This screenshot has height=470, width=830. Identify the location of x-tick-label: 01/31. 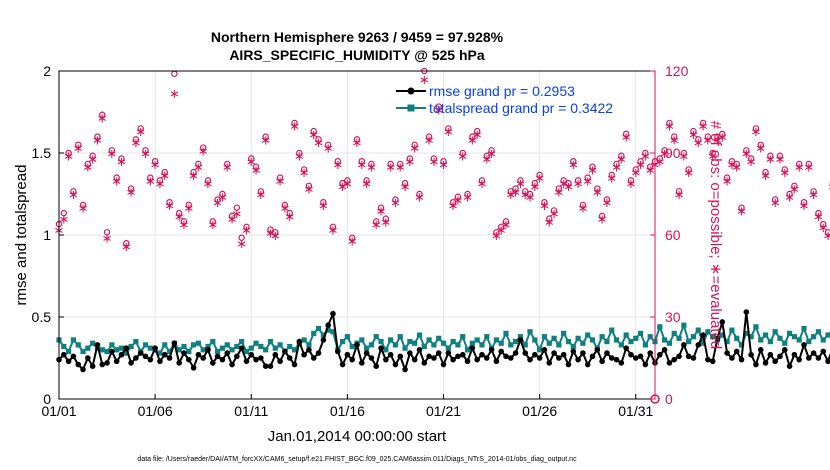
(635, 411).